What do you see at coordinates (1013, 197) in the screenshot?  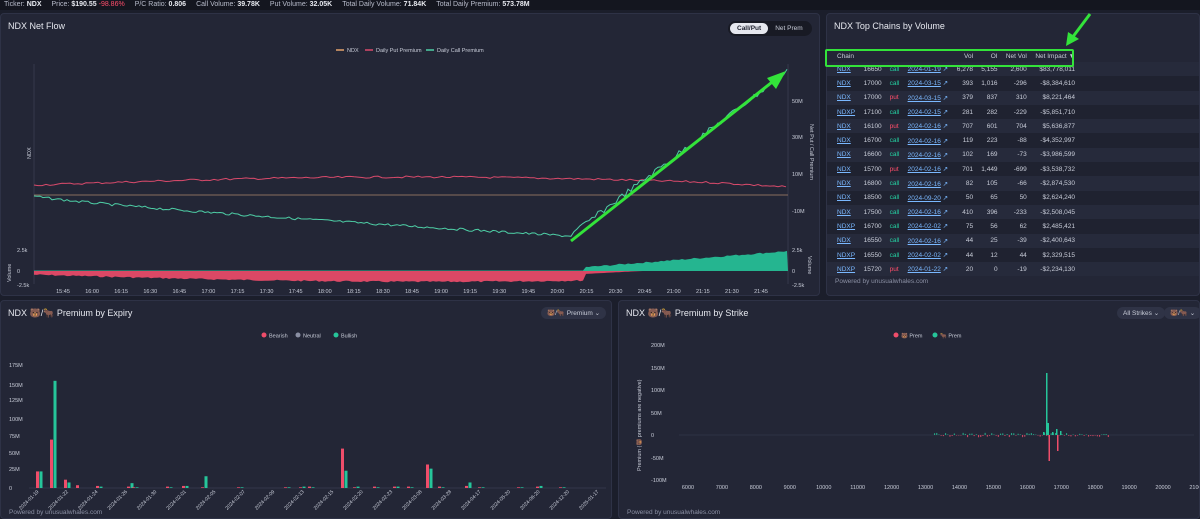 I see `chain-row: NDX 18500 call 2024-09-20 ↗ 50 65 50 $2,624,240` at bounding box center [1013, 197].